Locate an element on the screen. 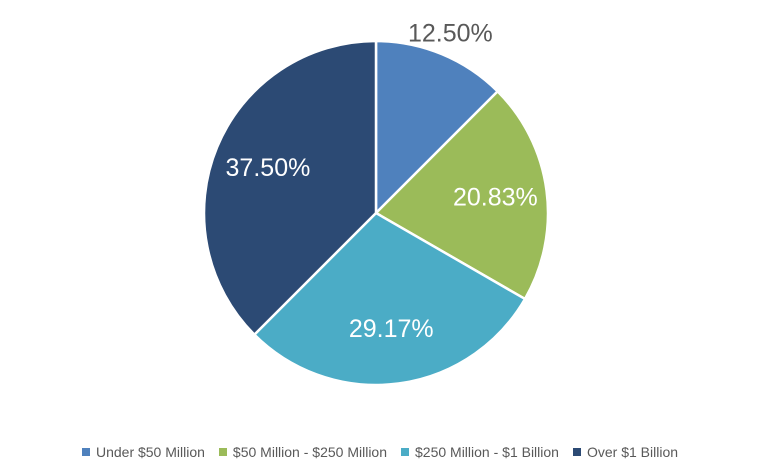 This screenshot has width=760, height=475. legend-item: $50 Million - $250 Million is located at coordinates (302, 452).